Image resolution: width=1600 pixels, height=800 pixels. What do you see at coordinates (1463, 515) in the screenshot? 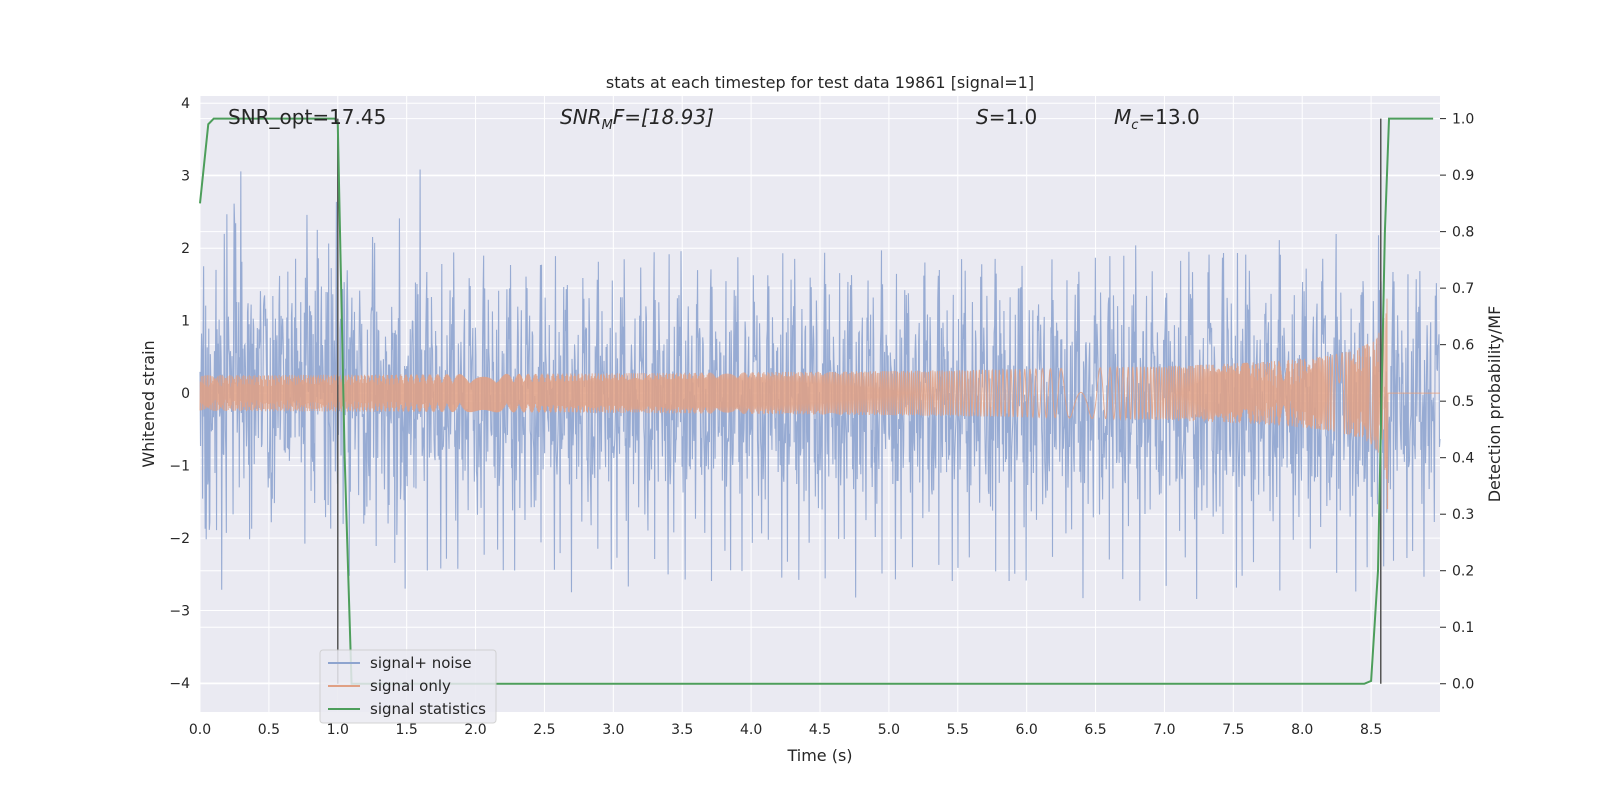
I see `y-right-tick-label: 0.3` at bounding box center [1463, 515].